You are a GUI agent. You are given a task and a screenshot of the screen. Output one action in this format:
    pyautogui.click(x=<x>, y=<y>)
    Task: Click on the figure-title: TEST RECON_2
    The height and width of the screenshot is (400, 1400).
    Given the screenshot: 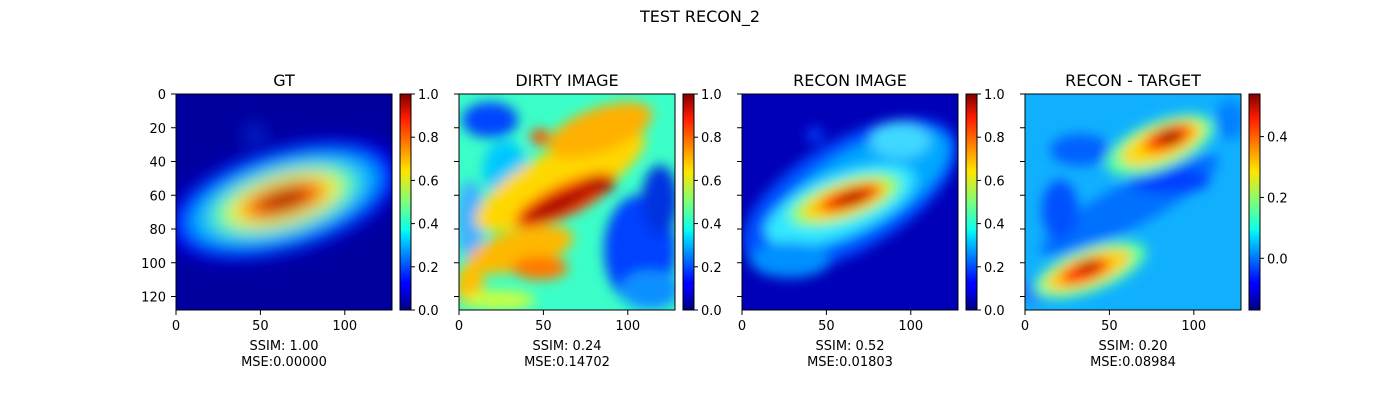 What is the action you would take?
    pyautogui.click(x=699, y=17)
    